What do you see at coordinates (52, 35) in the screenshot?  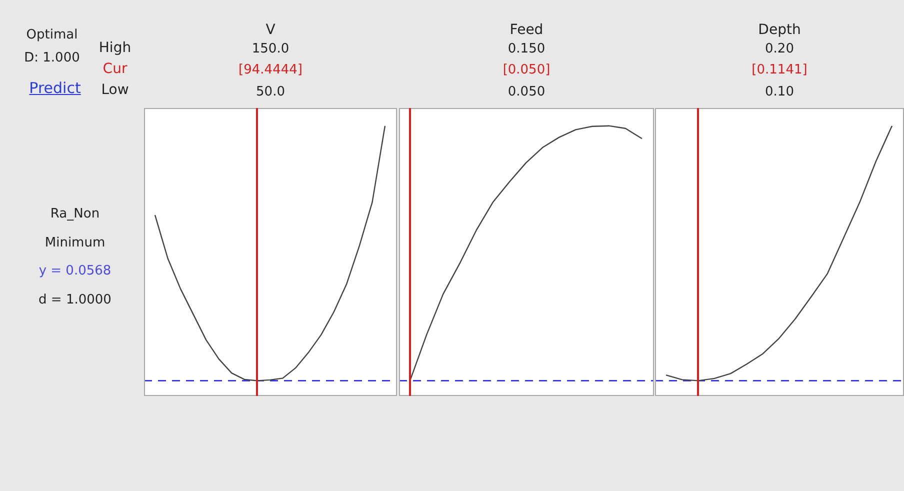 I see `text: Optimal` at bounding box center [52, 35].